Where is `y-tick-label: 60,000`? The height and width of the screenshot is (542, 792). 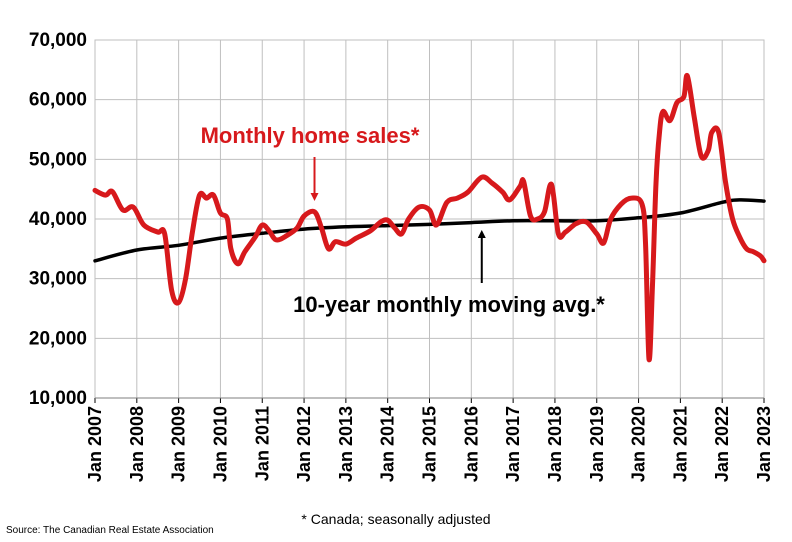 y-tick-label: 60,000 is located at coordinates (58, 100).